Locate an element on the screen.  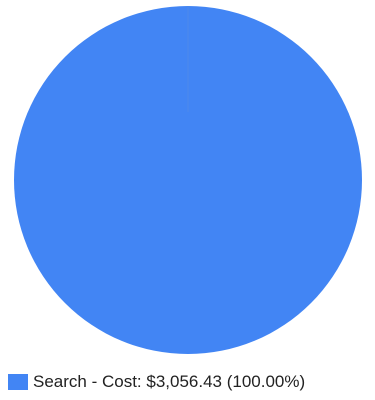
legend-swatch-search is located at coordinates (18, 382).